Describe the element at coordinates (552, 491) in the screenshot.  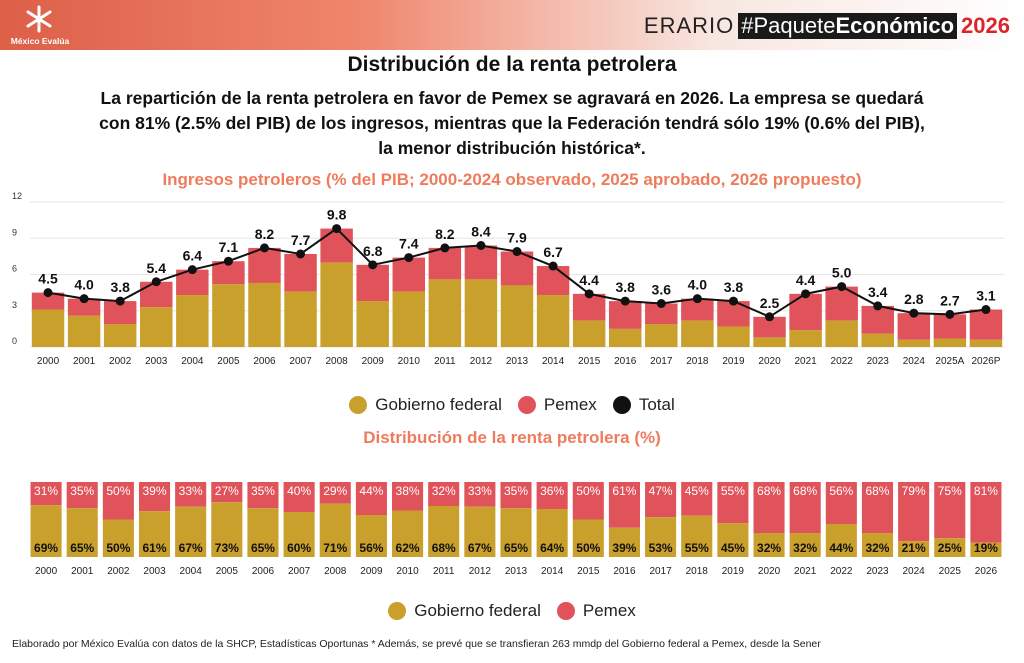
I see `pemex-pct-label: 36%` at that location.